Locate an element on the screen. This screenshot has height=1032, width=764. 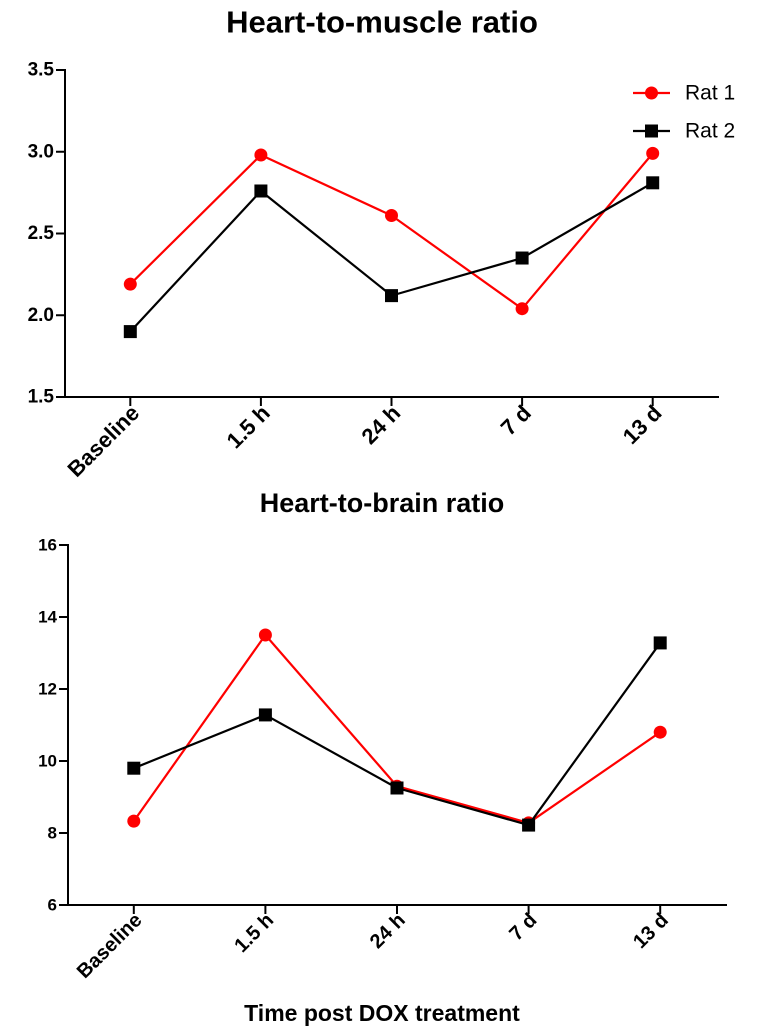
y-tick-label: 16 is located at coordinates (47, 545).